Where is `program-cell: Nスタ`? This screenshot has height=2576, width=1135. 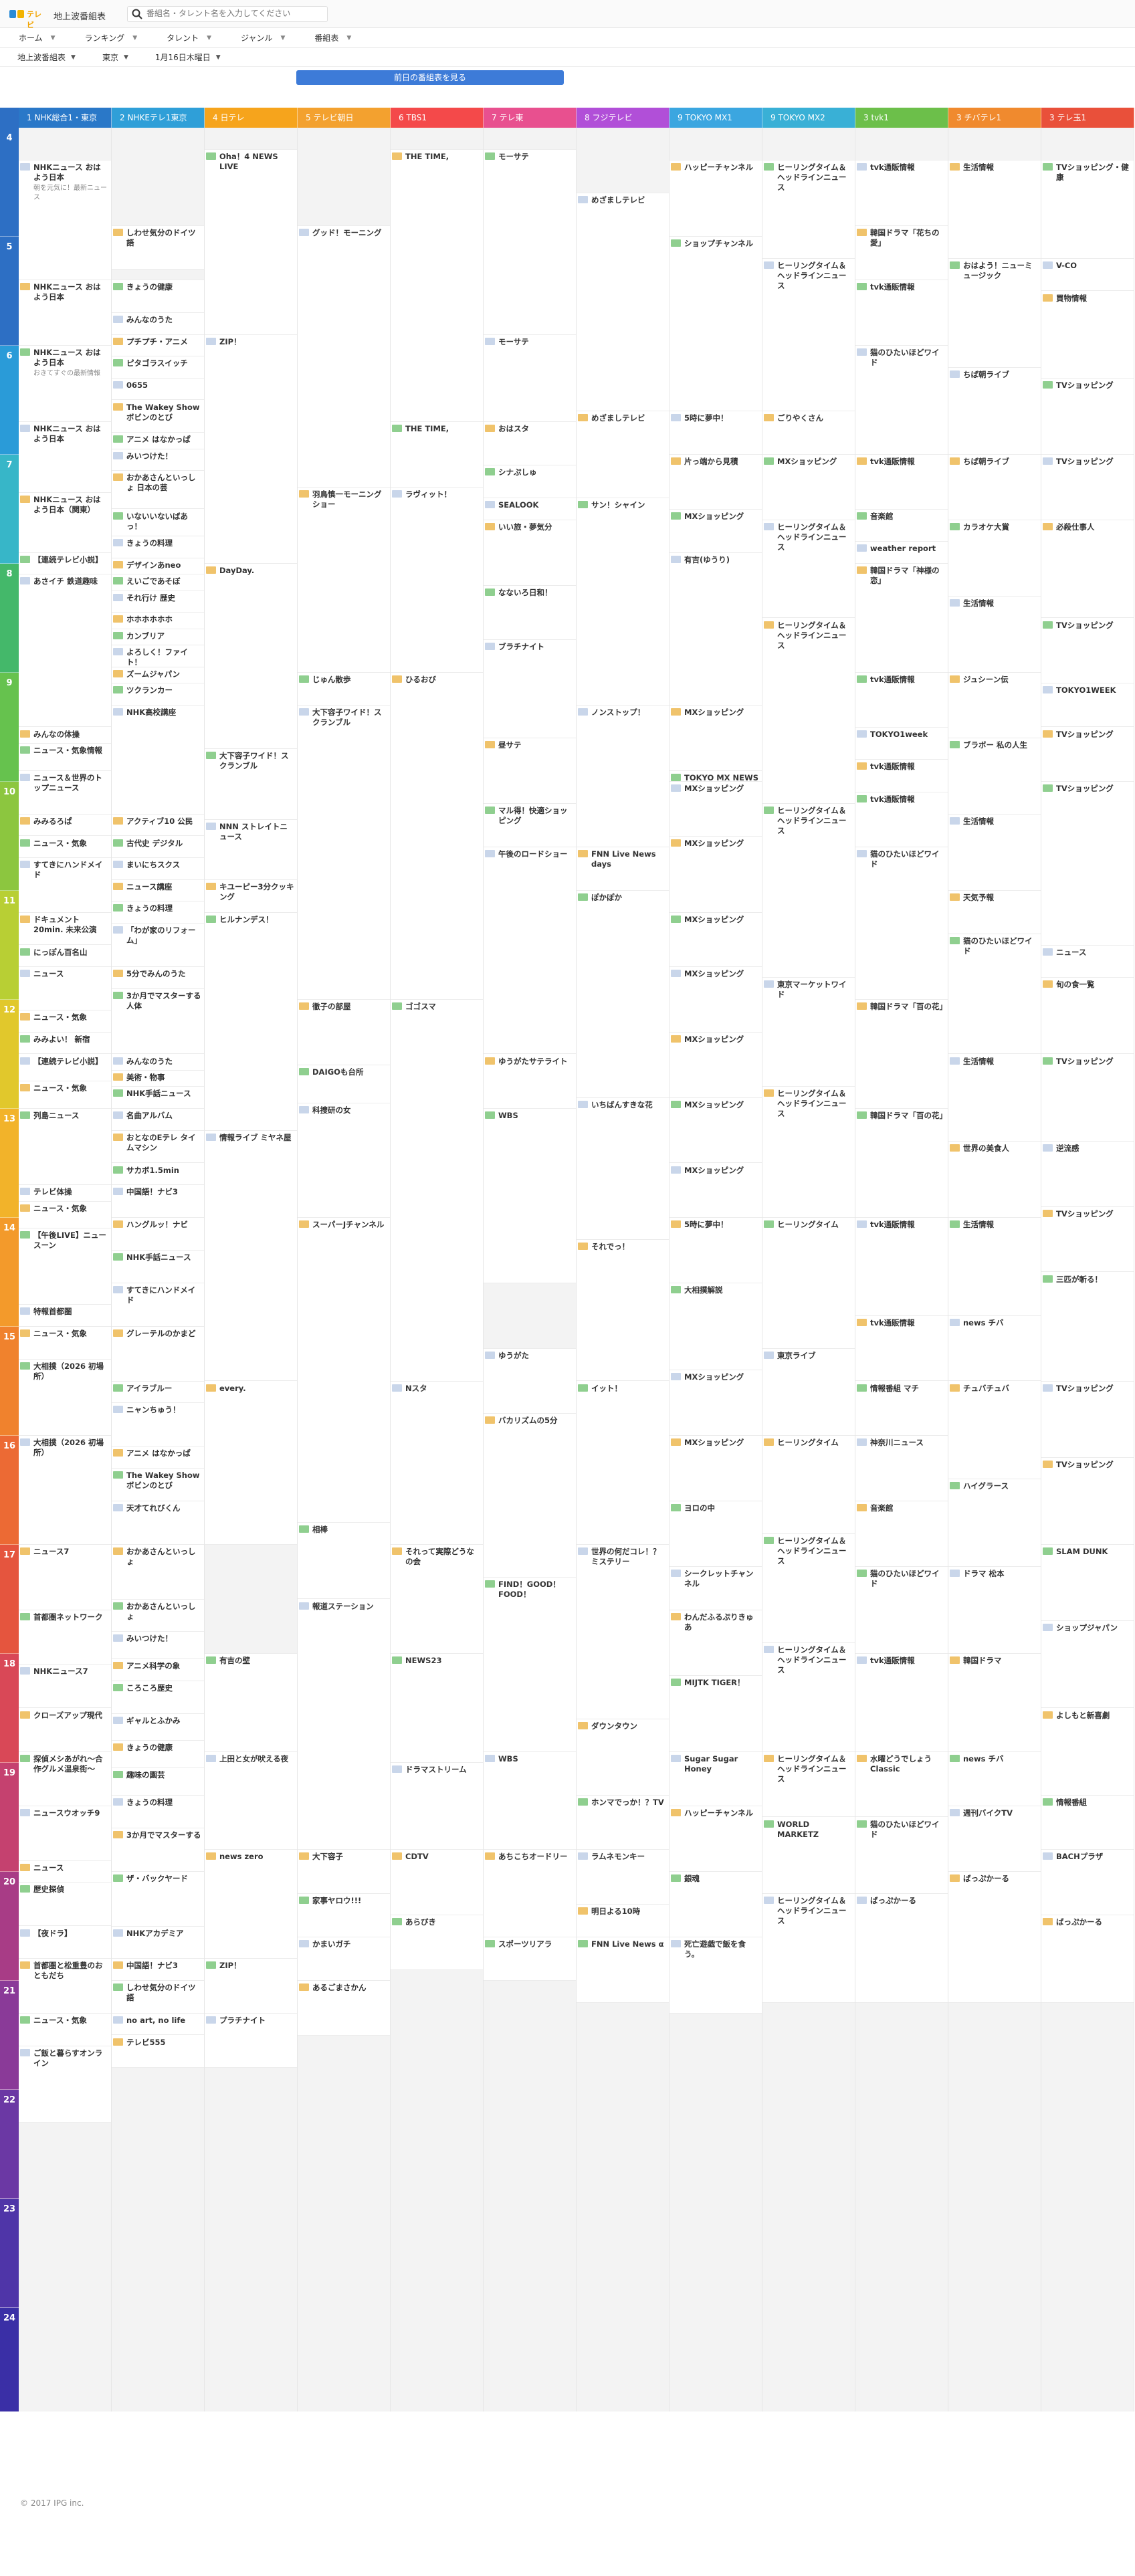
program-cell: Nスタ is located at coordinates (437, 1463).